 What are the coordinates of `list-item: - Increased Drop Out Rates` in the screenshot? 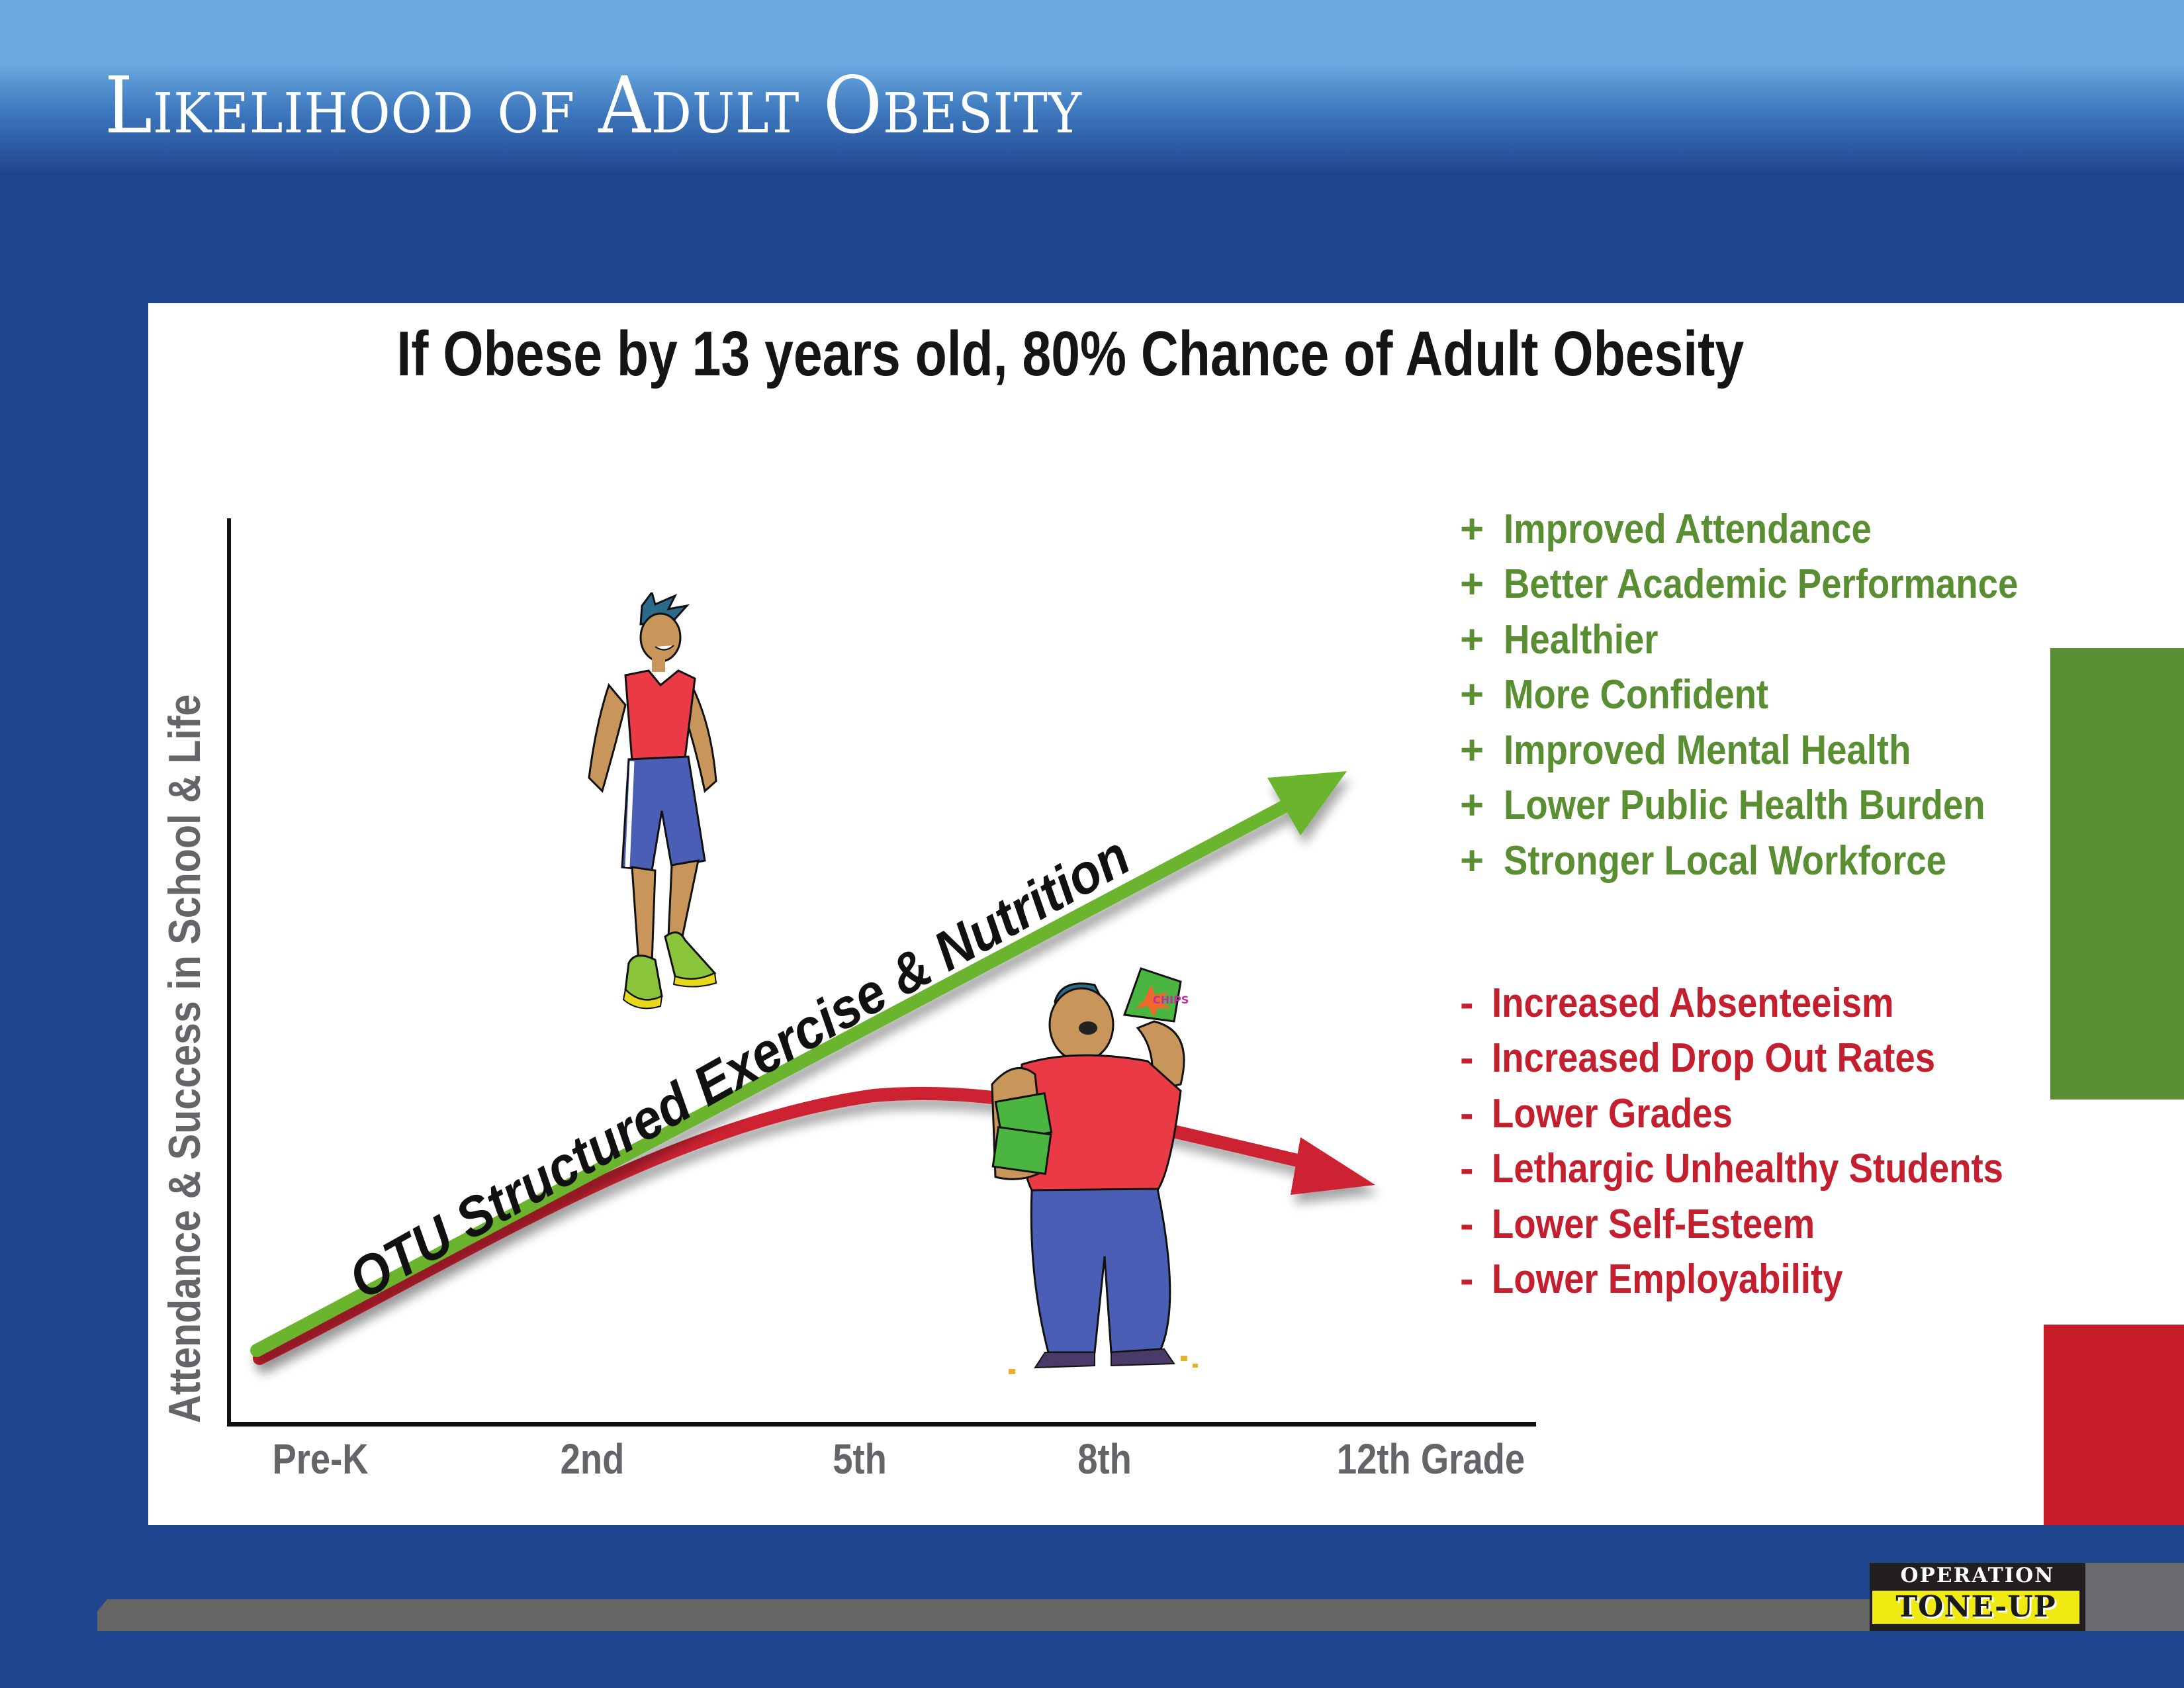 It's located at (1698, 1058).